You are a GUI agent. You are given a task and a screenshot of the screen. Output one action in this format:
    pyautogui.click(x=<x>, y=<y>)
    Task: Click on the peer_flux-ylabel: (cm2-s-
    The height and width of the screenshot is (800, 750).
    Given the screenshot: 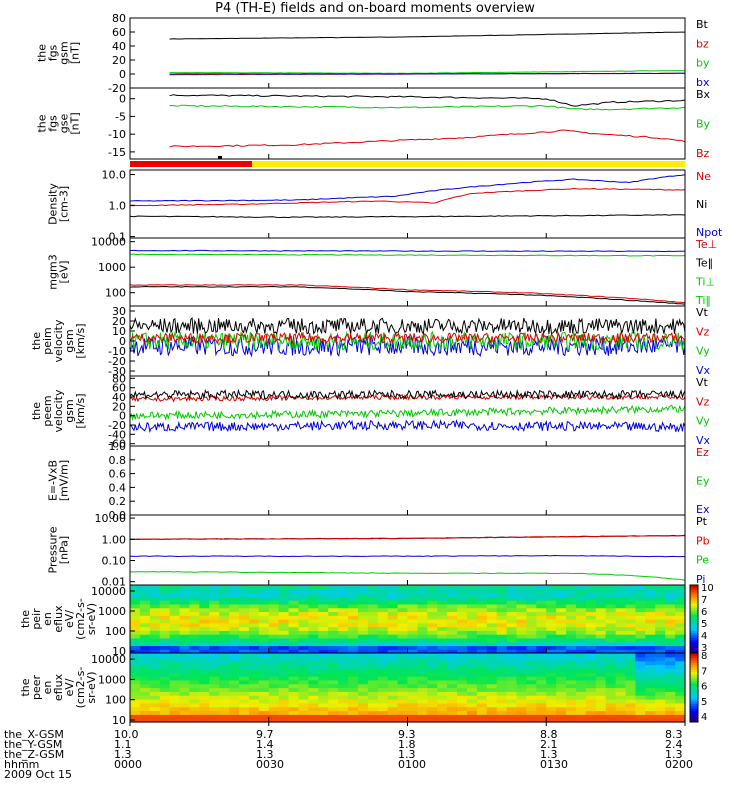 What is the action you would take?
    pyautogui.click(x=80, y=688)
    